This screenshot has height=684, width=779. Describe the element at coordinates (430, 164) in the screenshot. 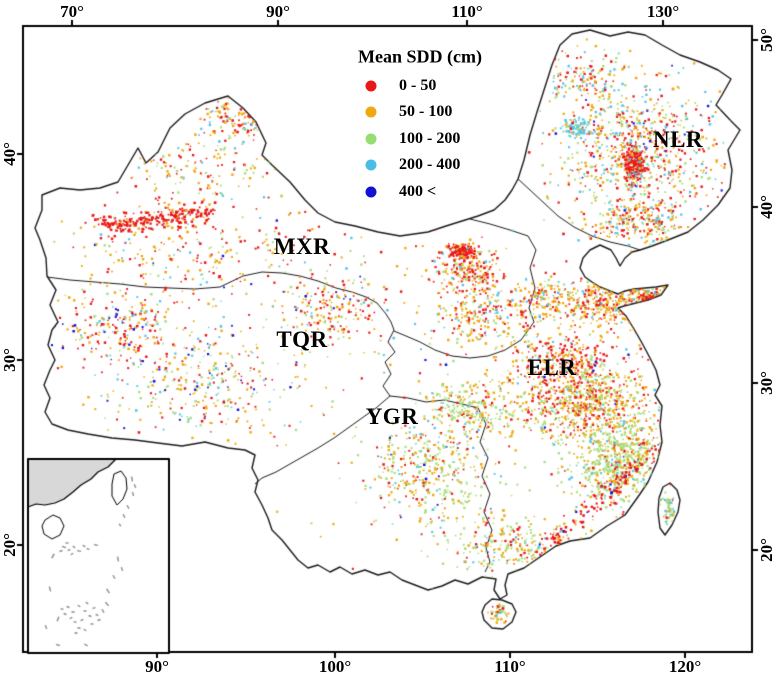

I see `legend-label-200-400: 200 - 400` at that location.